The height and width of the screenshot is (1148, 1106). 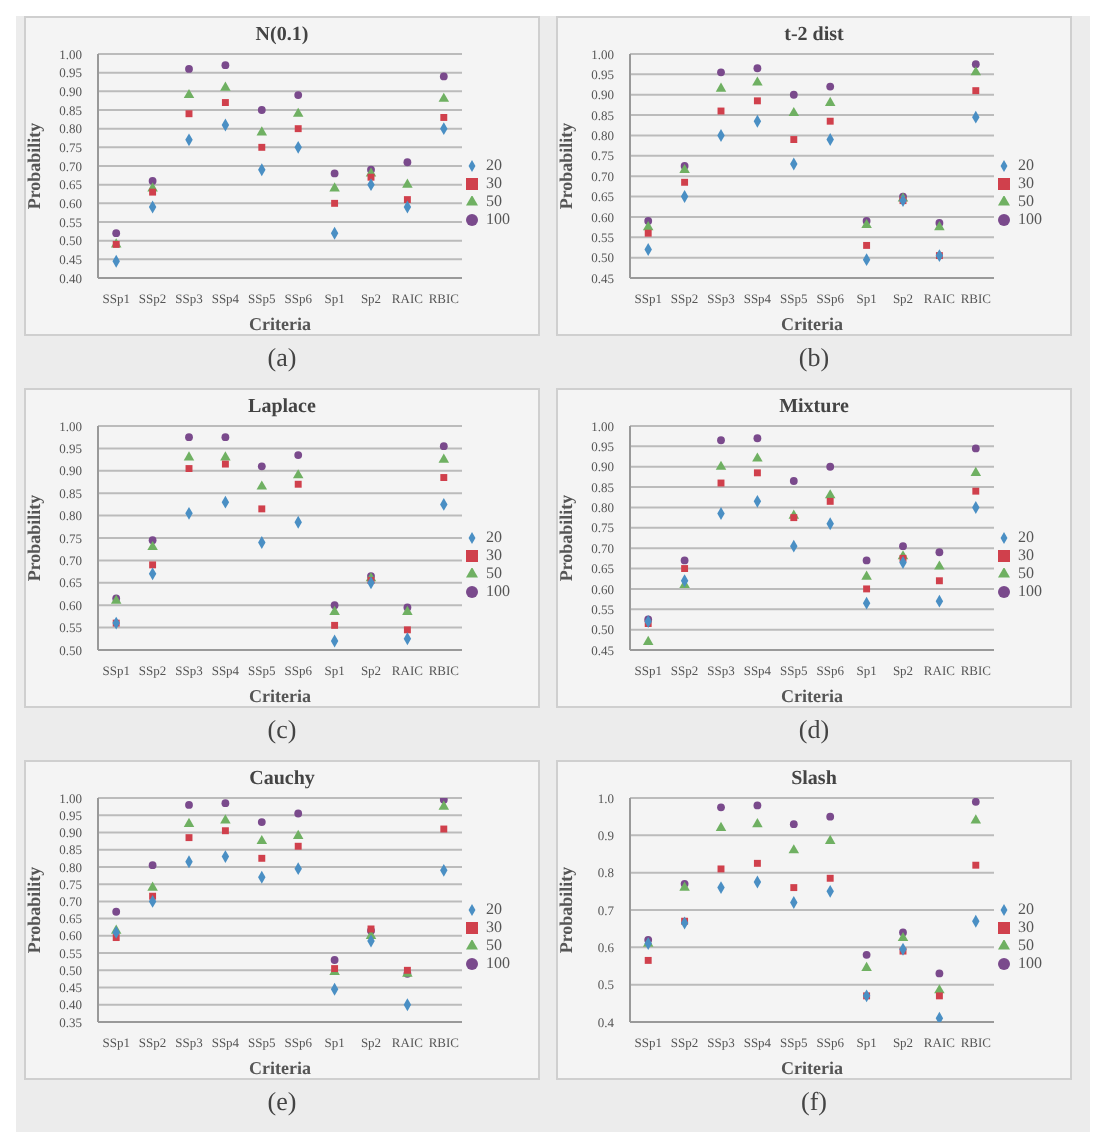 What do you see at coordinates (814, 409) in the screenshot?
I see `chart-title: Mixture` at bounding box center [814, 409].